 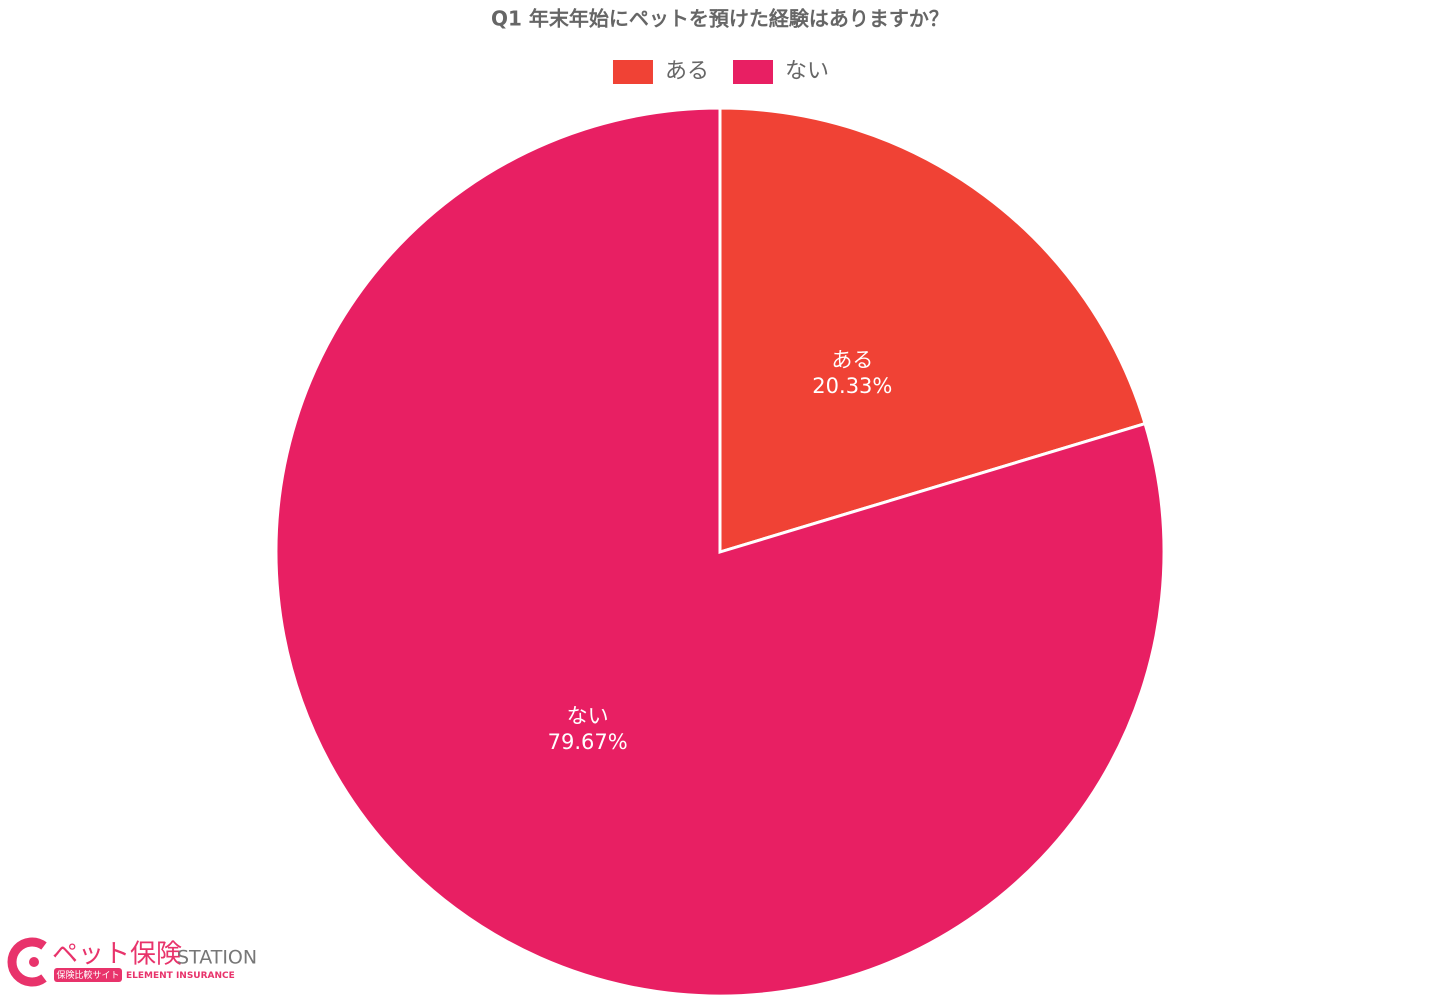 I want to click on logo-company: ELEMENT INSURANCE, so click(x=180, y=976).